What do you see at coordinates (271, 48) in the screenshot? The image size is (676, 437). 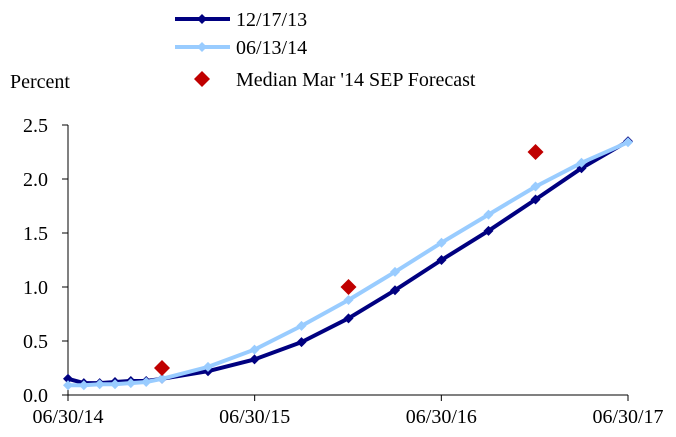 I see `legend-label: 06/13/14` at bounding box center [271, 48].